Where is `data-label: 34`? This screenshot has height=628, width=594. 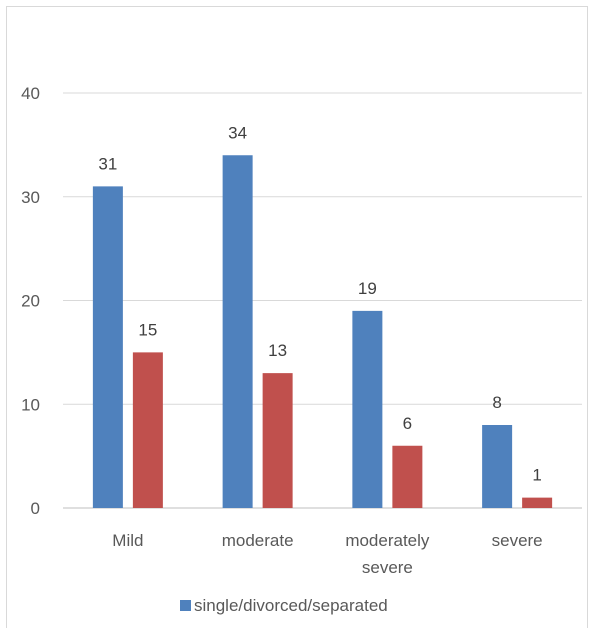 data-label: 34 is located at coordinates (237, 132).